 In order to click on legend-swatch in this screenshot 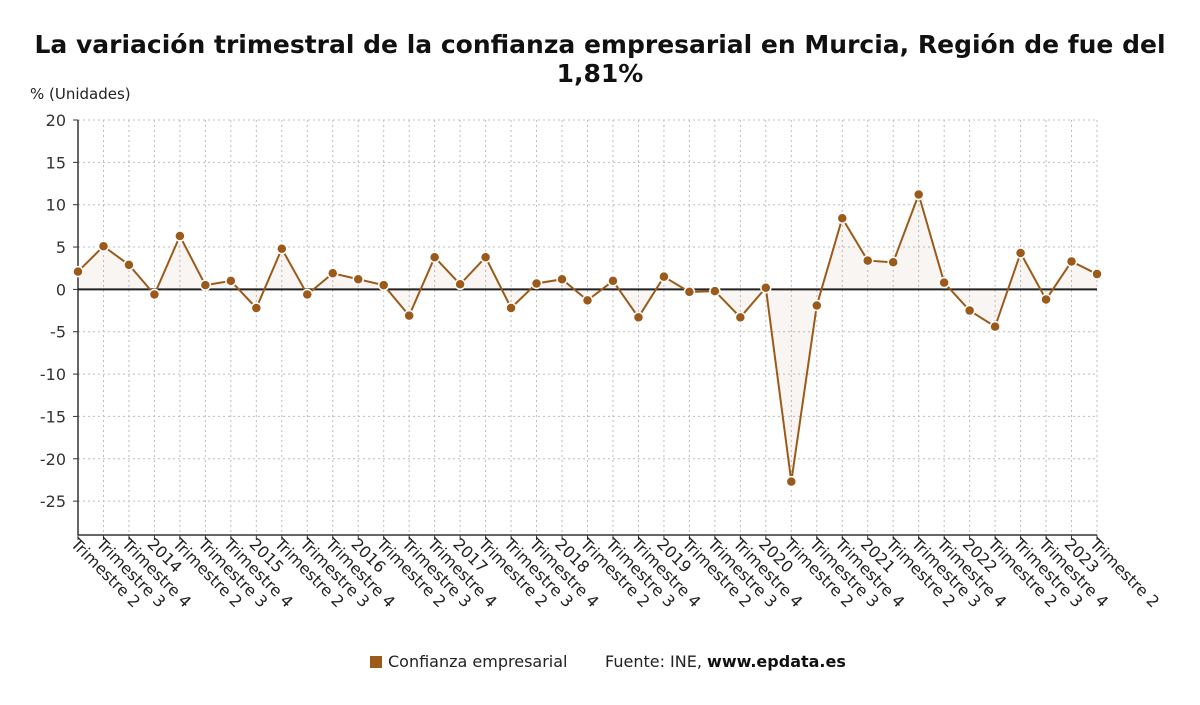, I will do `click(376, 661)`.